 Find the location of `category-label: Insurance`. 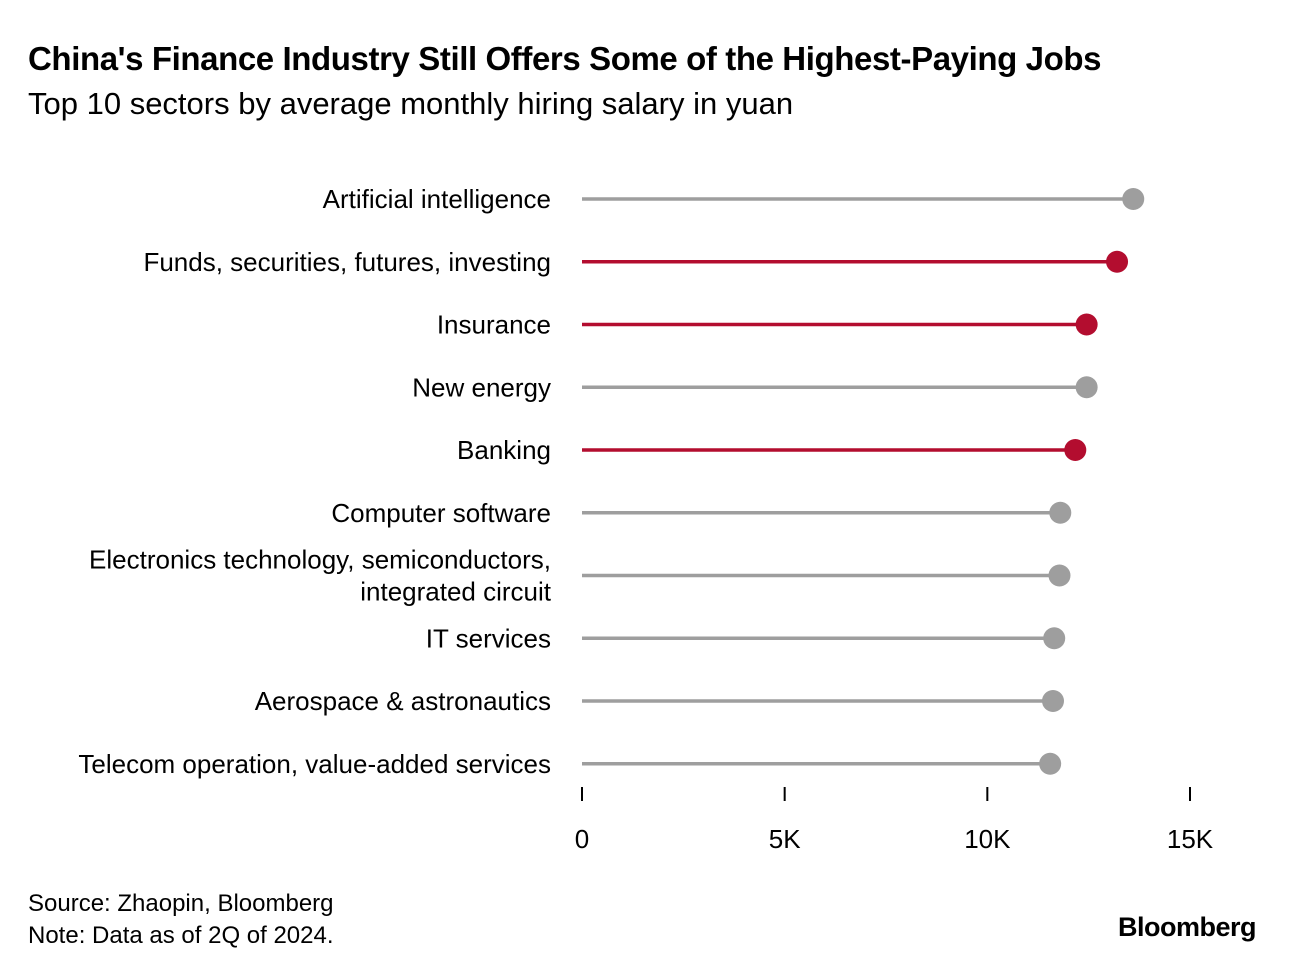

category-label: Insurance is located at coordinates (494, 325).